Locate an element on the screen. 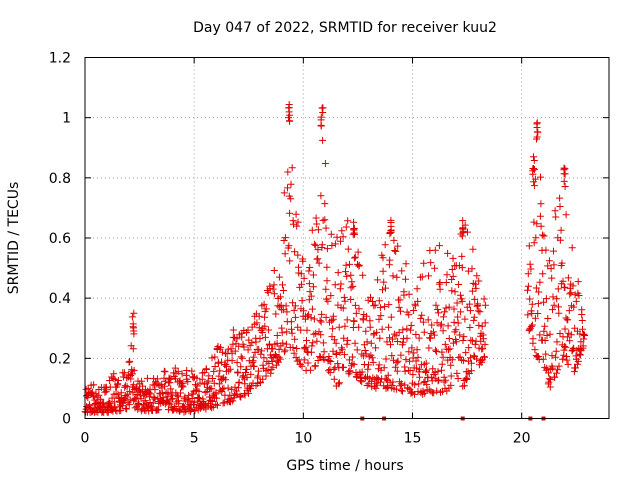 Image resolution: width=640 pixels, height=480 pixels. y-axis-title: SRMTID / TECUs is located at coordinates (14, 238).